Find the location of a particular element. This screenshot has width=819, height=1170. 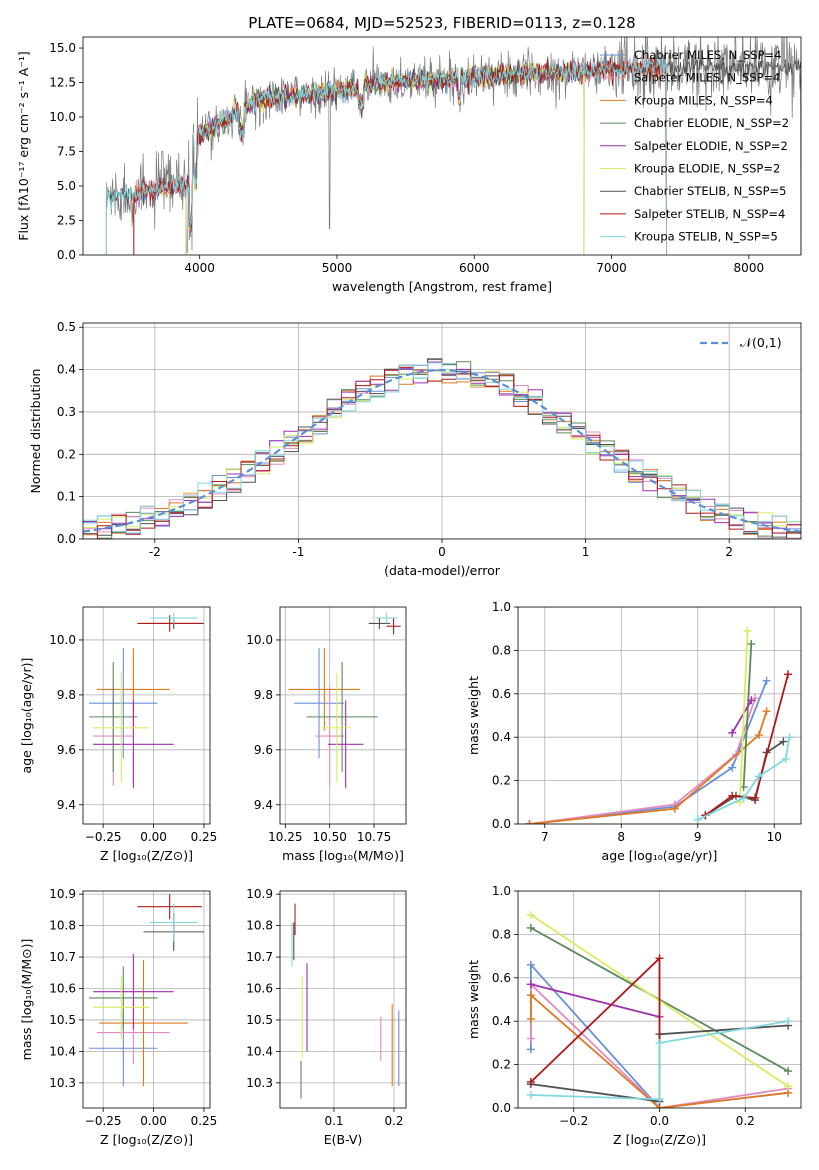

x-axis-label: wavelength [Angstrom, rest frame] is located at coordinates (442, 286).